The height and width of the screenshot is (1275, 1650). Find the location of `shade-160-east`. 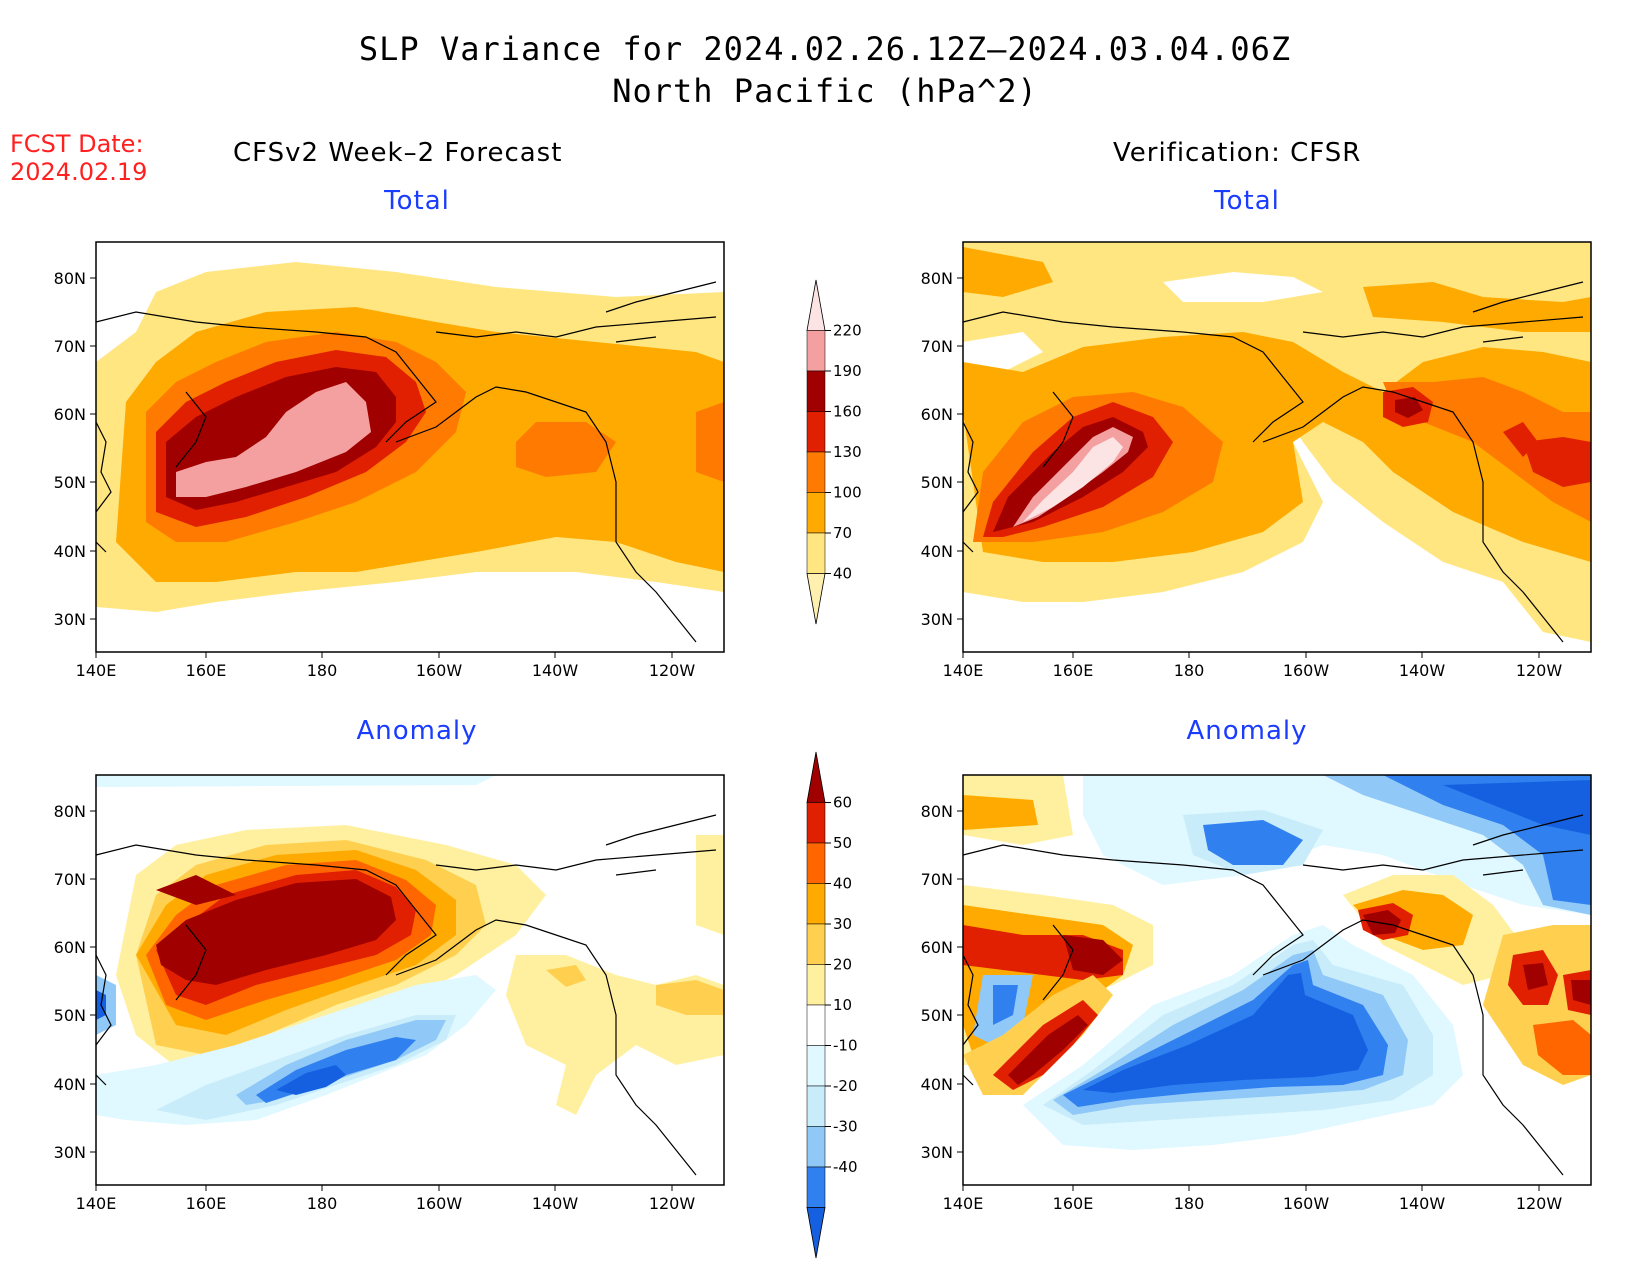

shade-160-east is located at coordinates (1409, 407).